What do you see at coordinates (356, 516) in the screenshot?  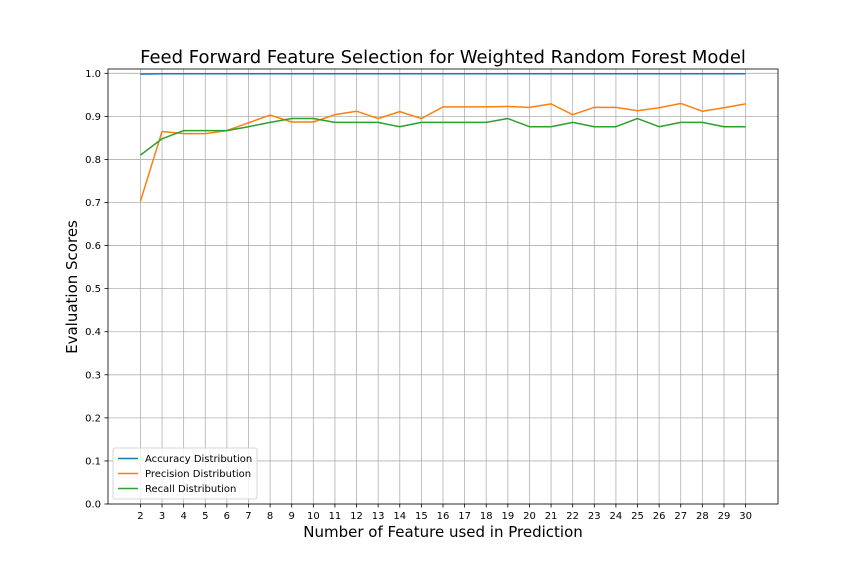 I see `x-tick-label: 12` at bounding box center [356, 516].